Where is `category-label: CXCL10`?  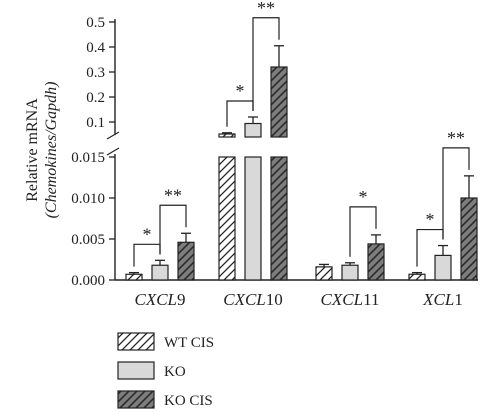 category-label: CXCL10 is located at coordinates (253, 299).